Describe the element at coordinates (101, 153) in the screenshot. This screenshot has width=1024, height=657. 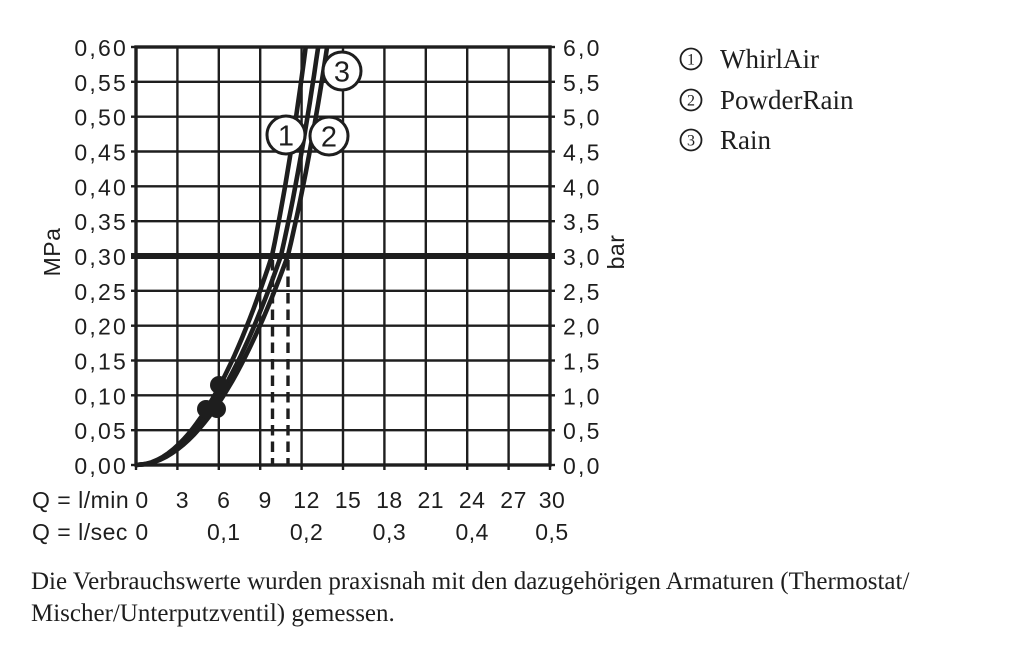
I see `svg-text: 0,45` at that location.